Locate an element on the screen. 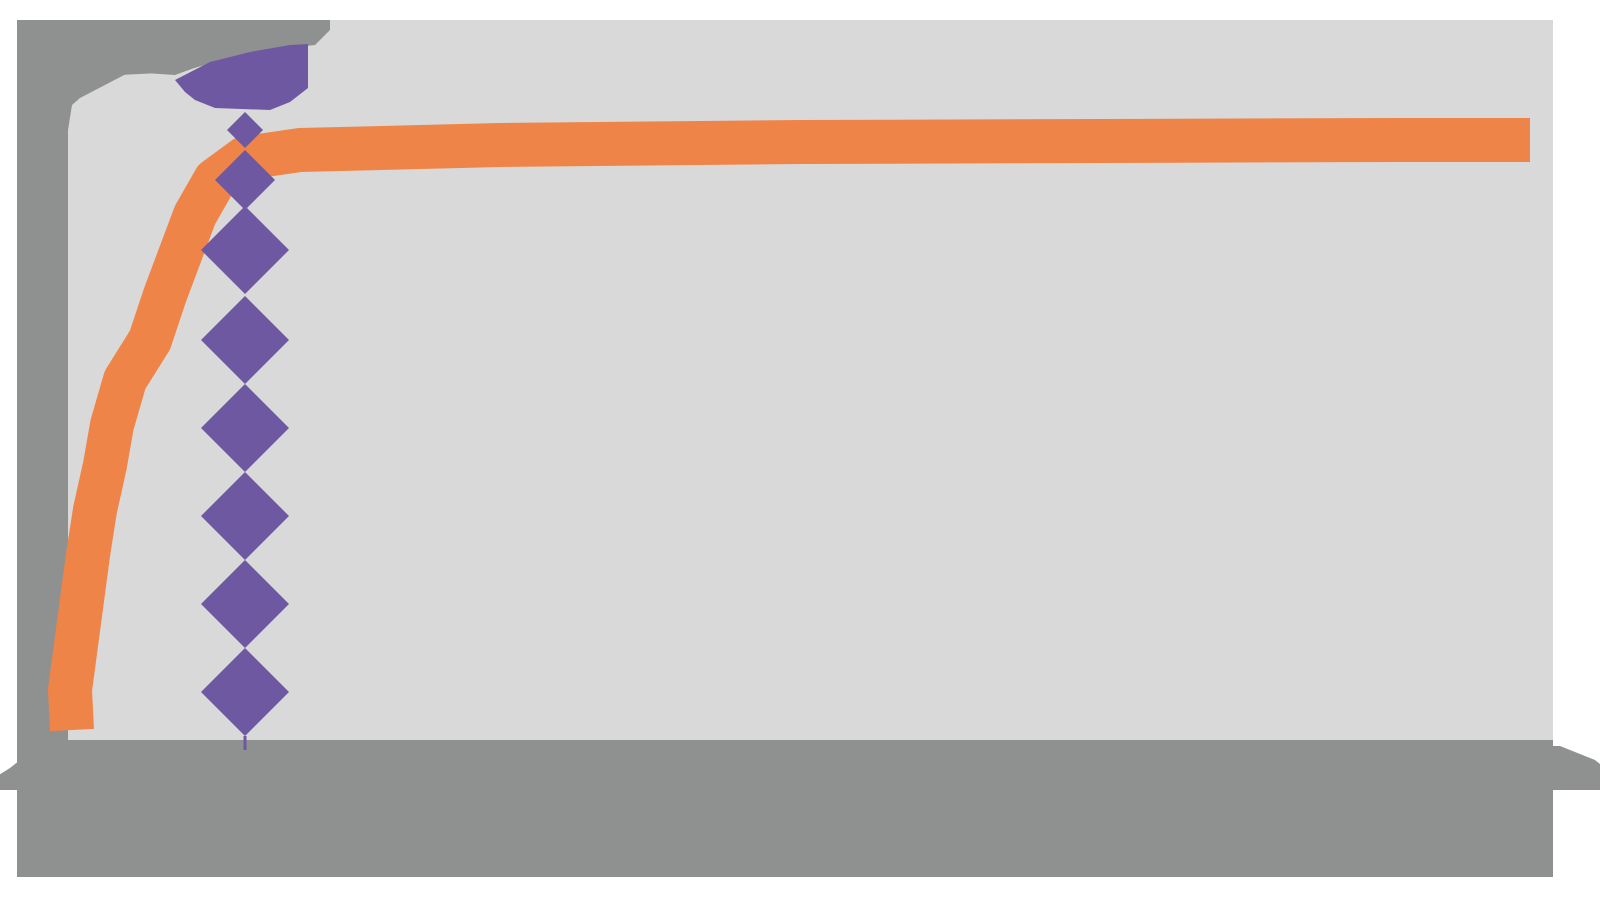 Image resolution: width=1600 pixels, height=924 pixels. series-diamond-markers is located at coordinates (245, 424).